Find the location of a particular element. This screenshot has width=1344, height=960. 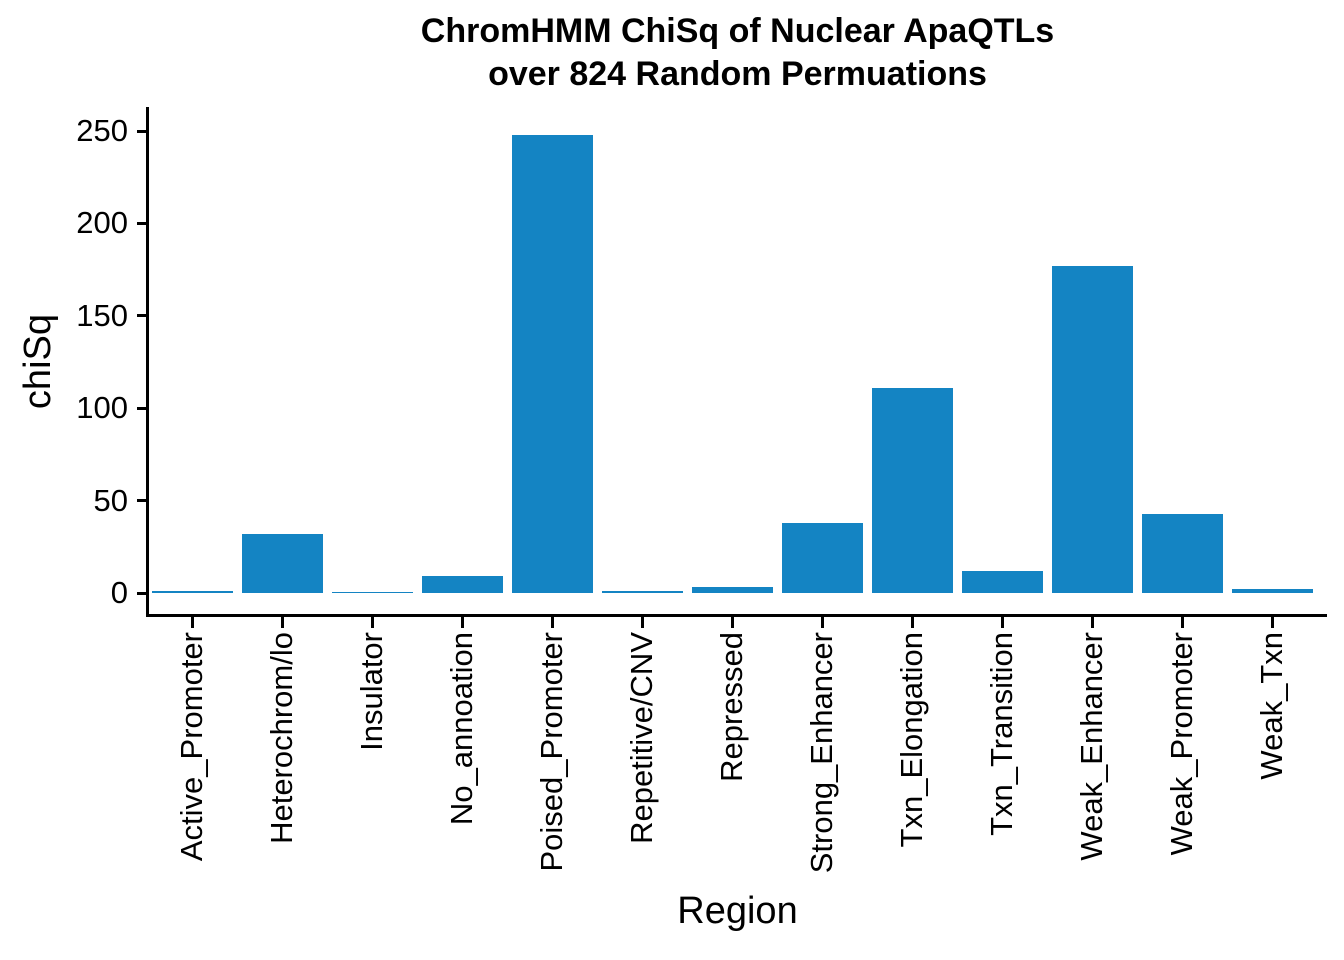

y-tick-label: 50 is located at coordinates (110, 500).